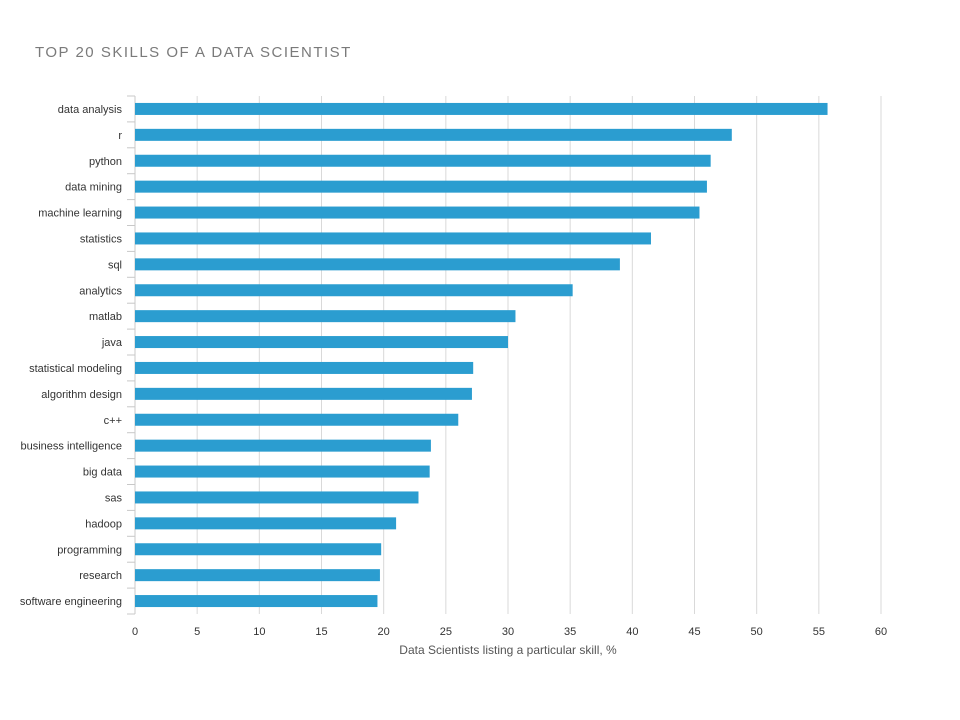  I want to click on category-label: hadoop, so click(103, 524).